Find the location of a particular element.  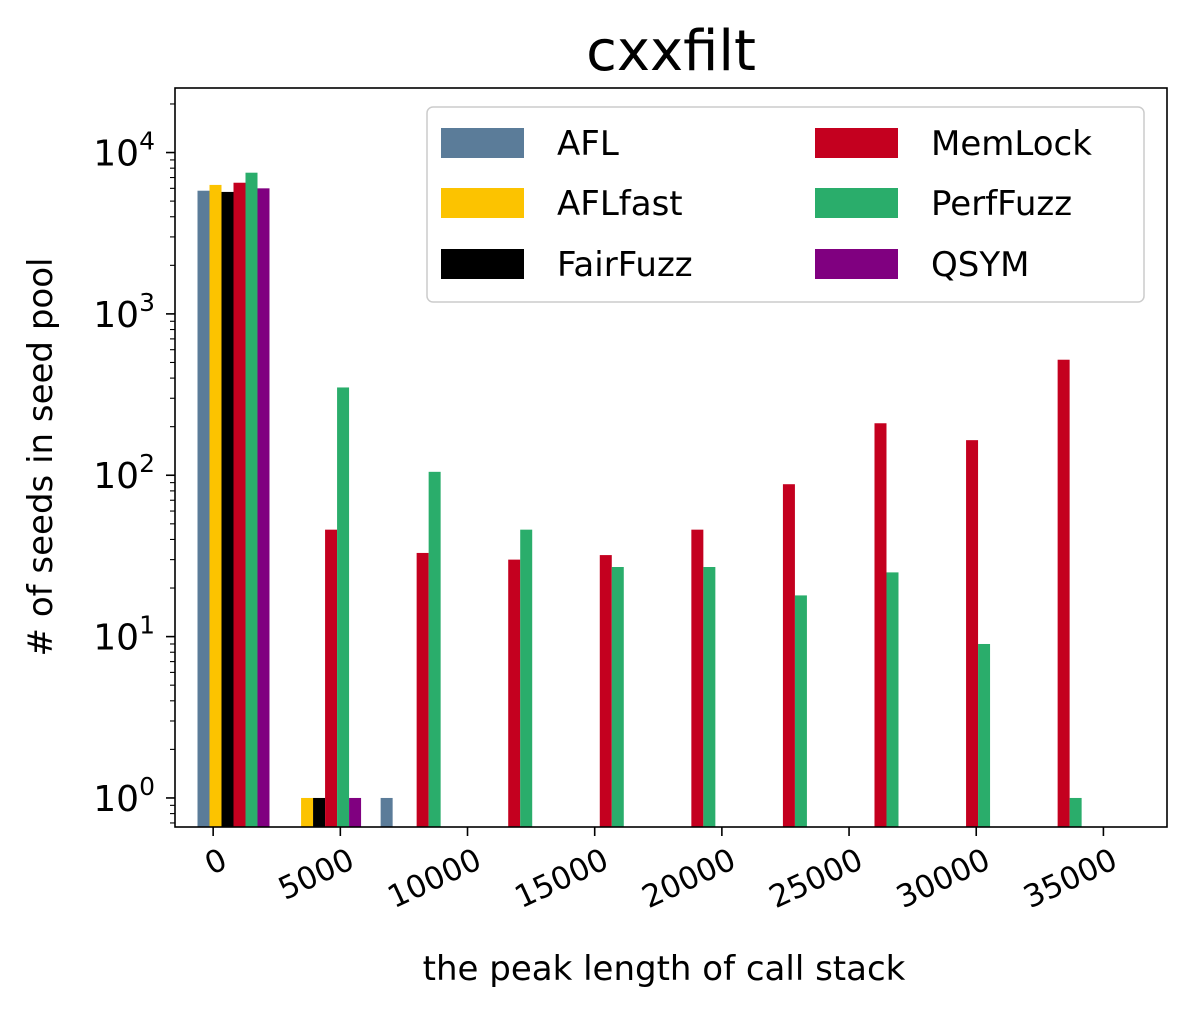

legend-label-aflfast: AFLfast is located at coordinates (620, 204).